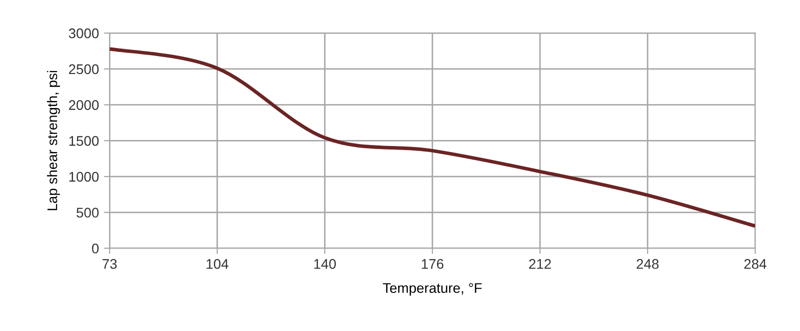  What do you see at coordinates (84, 177) in the screenshot?
I see `y-tick-label: 1000` at bounding box center [84, 177].